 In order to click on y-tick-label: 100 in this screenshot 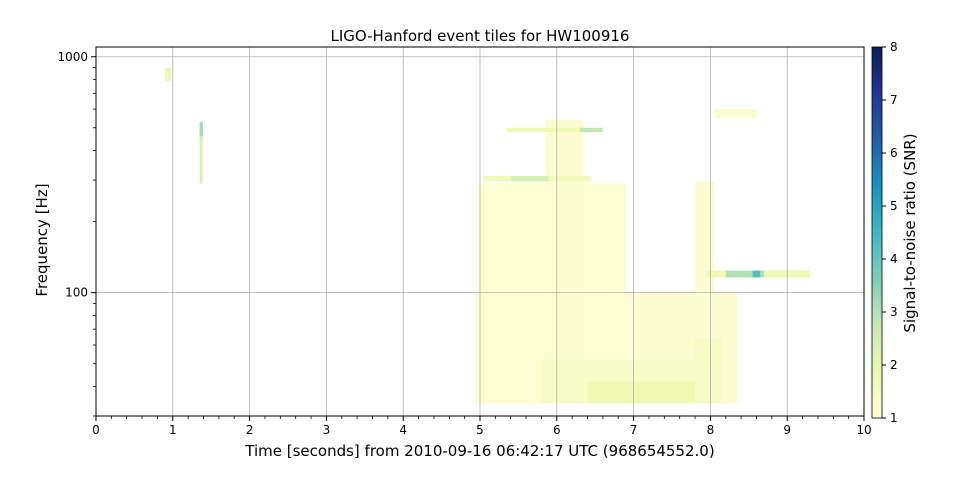, I will do `click(76, 293)`.